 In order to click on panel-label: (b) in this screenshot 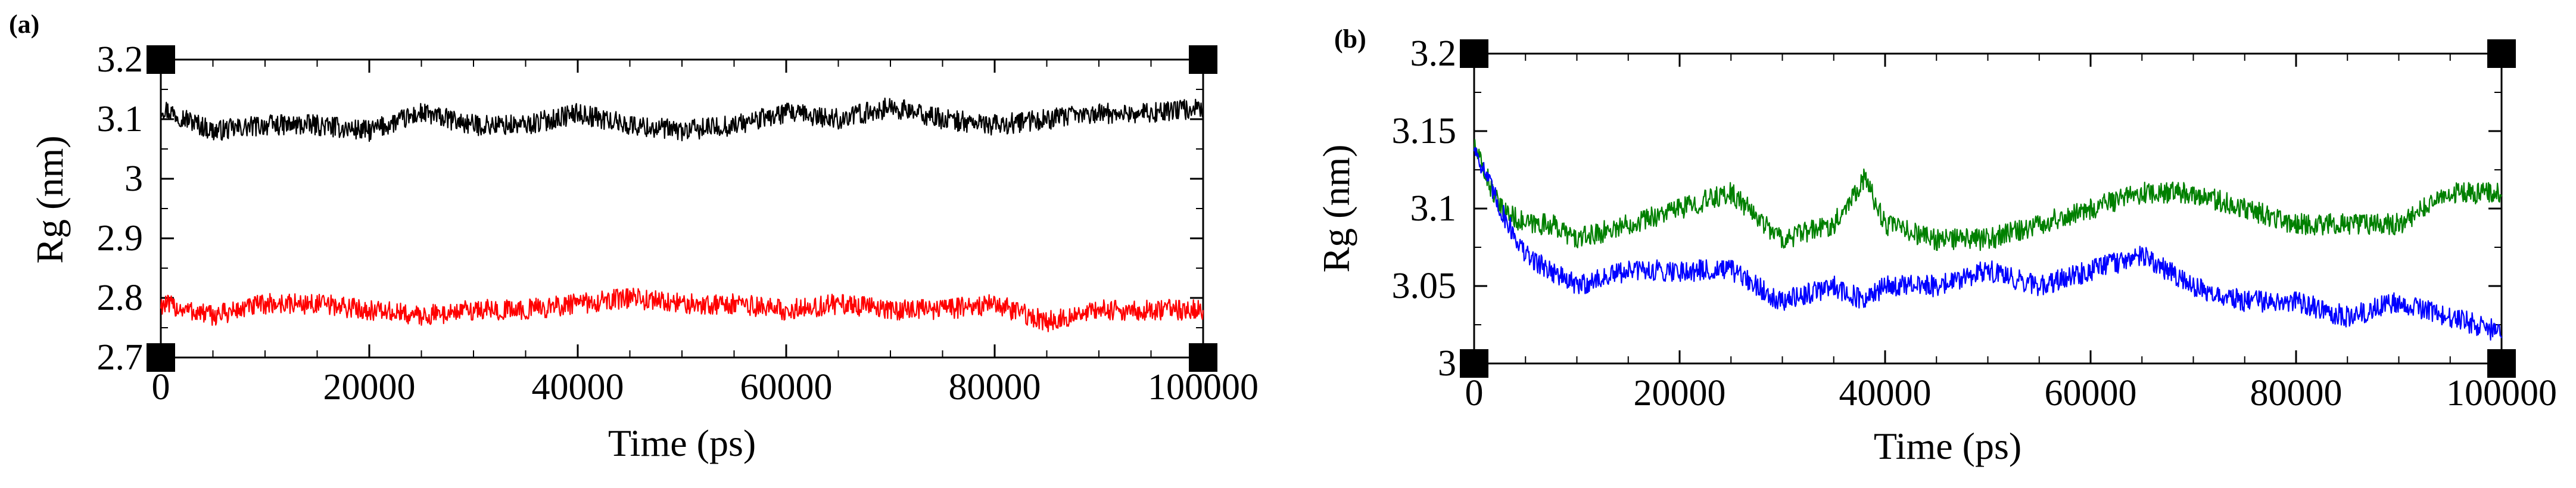, I will do `click(1350, 39)`.